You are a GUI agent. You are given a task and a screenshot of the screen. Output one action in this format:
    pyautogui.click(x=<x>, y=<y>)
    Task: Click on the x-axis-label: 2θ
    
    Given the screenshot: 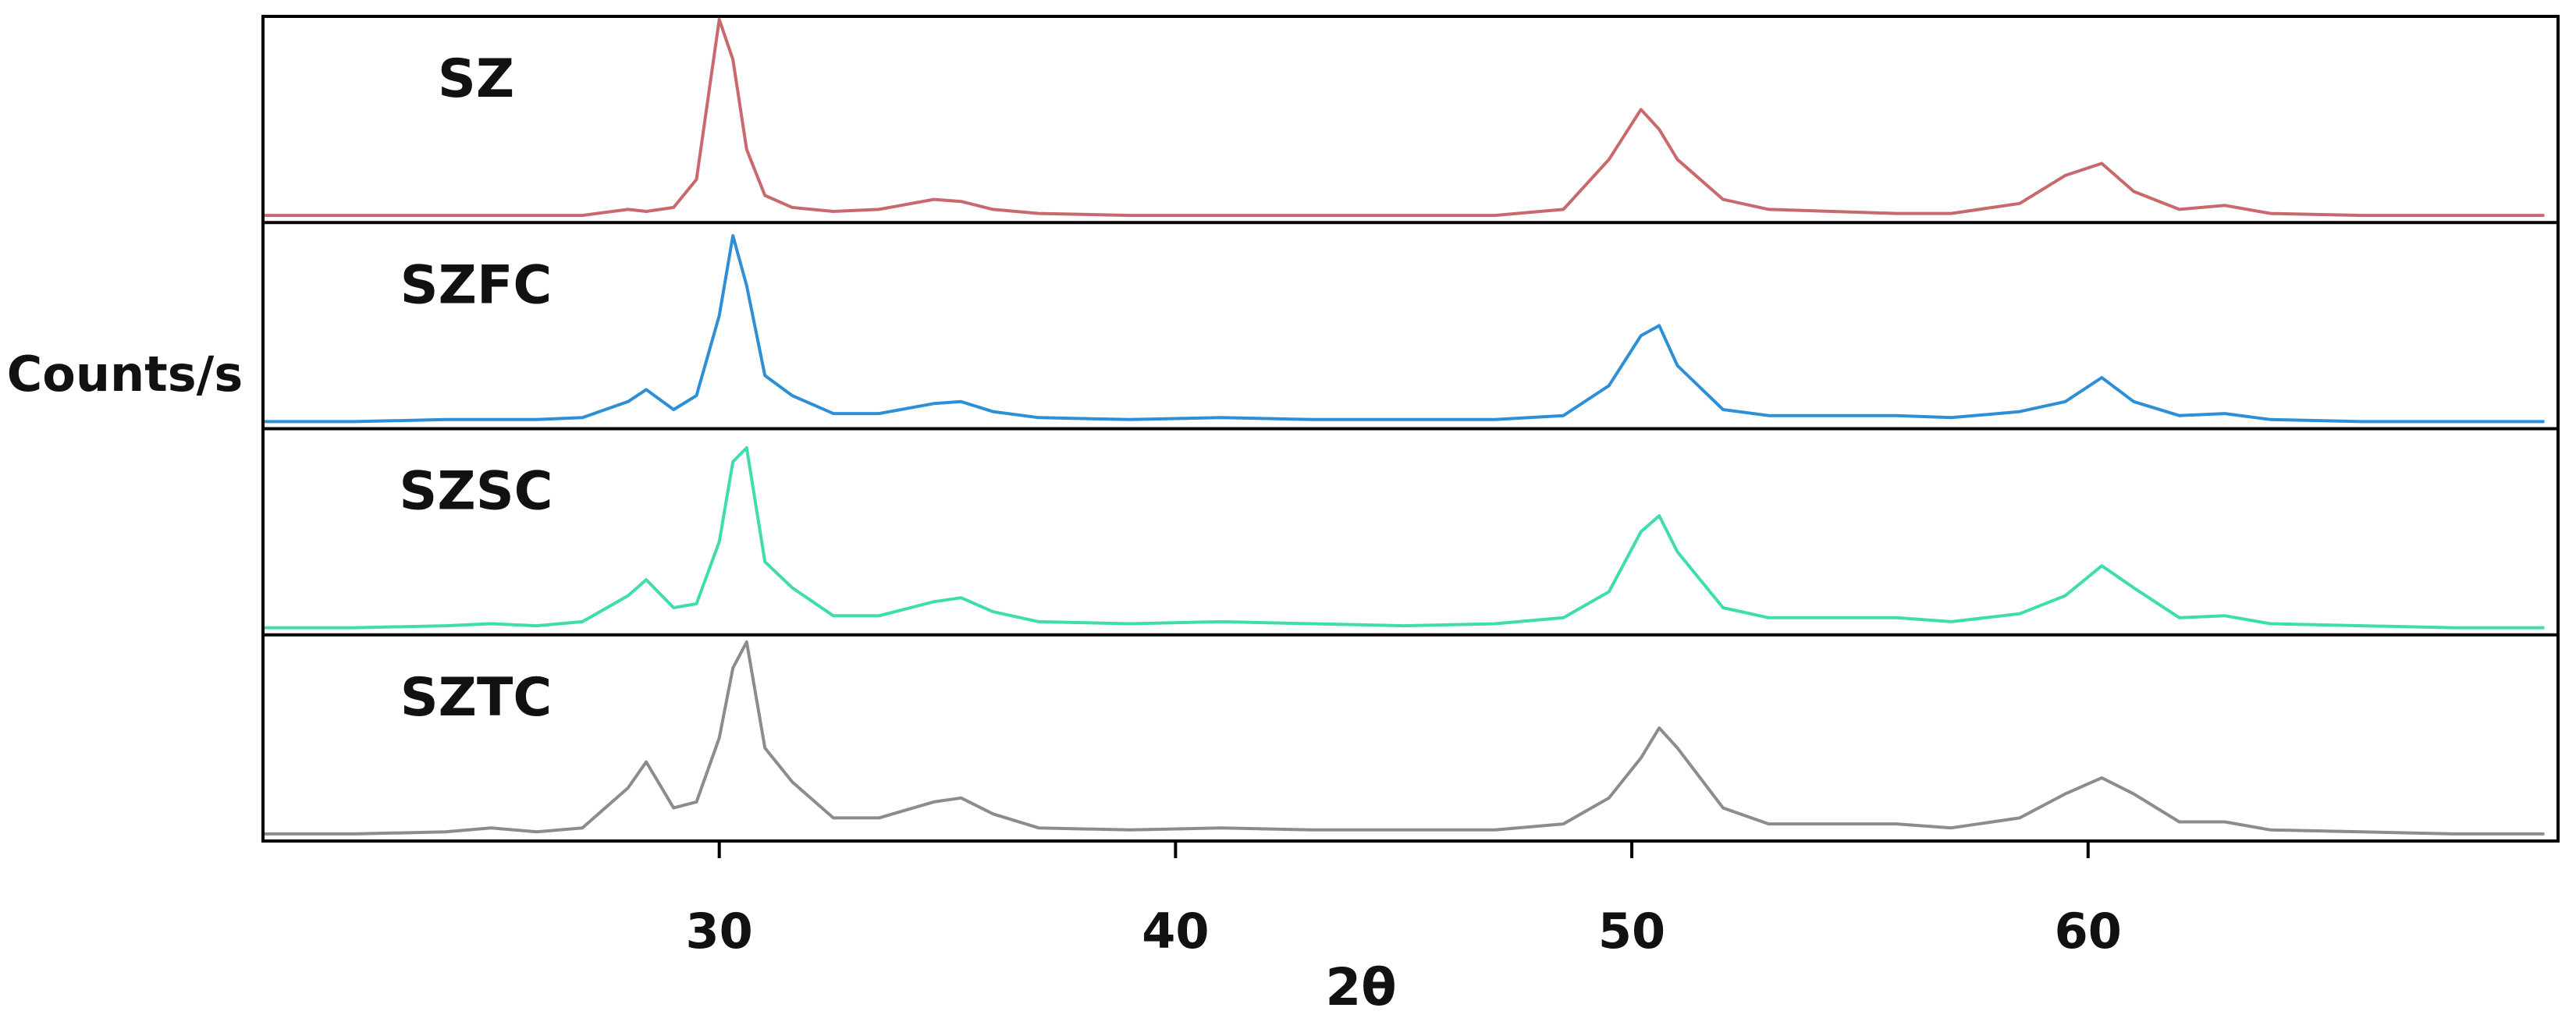 What is the action you would take?
    pyautogui.click(x=1361, y=987)
    